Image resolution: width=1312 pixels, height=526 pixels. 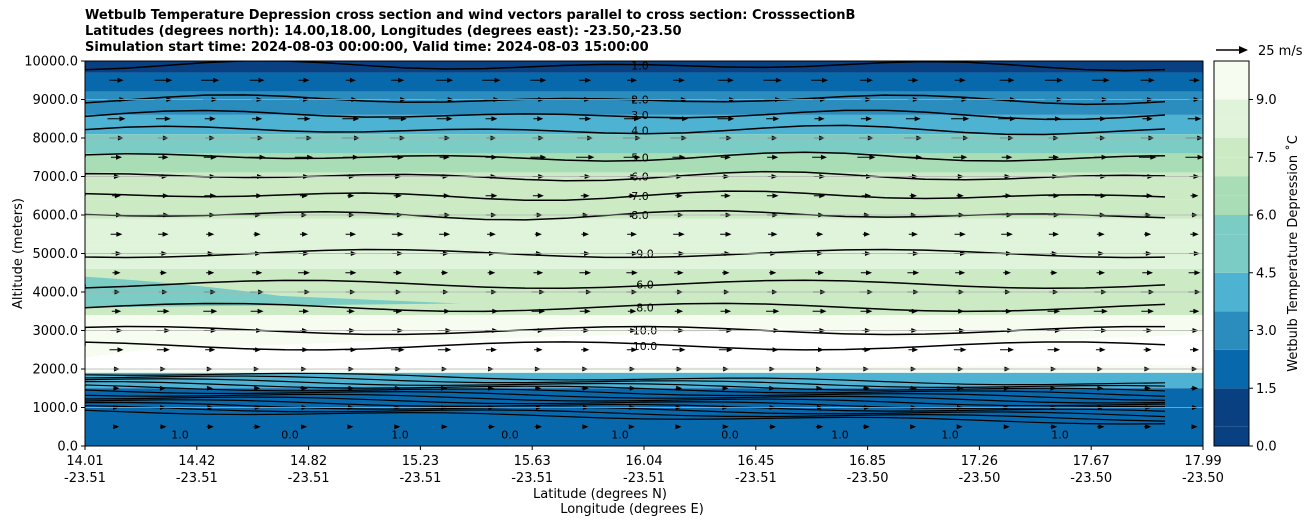 What do you see at coordinates (640, 115) in the screenshot?
I see `contour-label: 3.0` at bounding box center [640, 115].